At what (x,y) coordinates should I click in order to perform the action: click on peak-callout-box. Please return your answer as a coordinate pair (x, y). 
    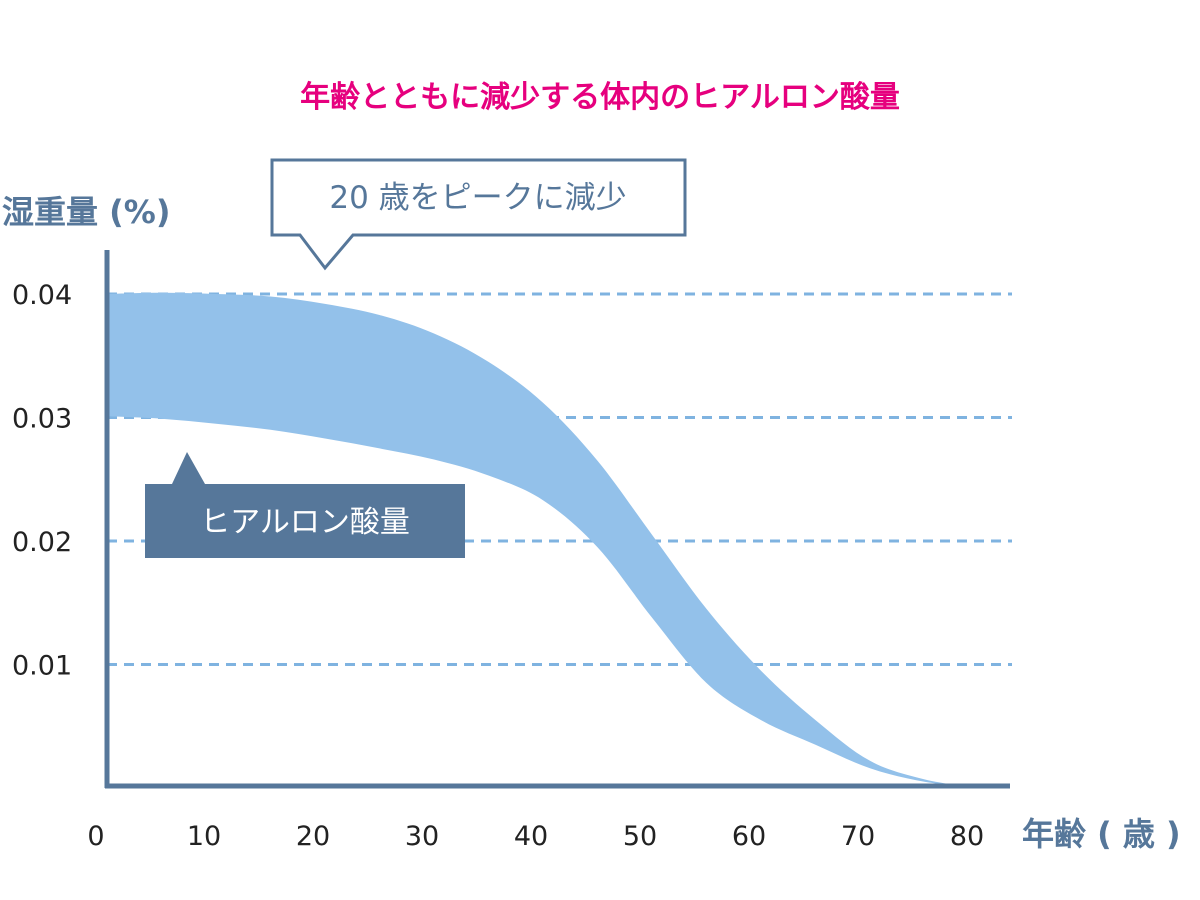
    Looking at the image, I should click on (478, 214).